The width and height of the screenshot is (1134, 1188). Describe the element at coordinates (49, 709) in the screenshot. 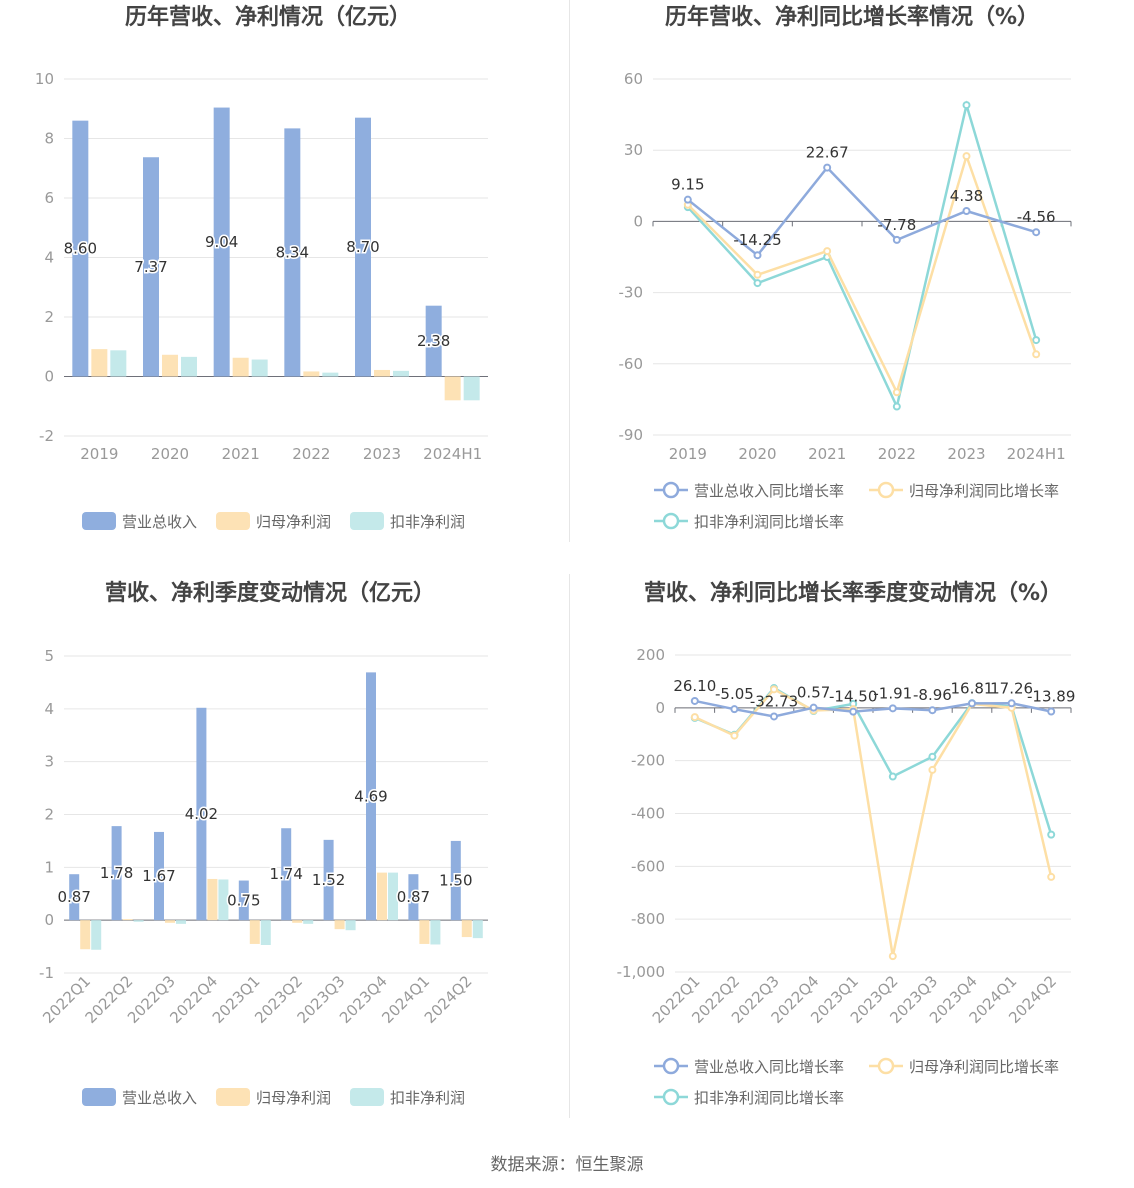

I see `y-tick-label: 4` at that location.